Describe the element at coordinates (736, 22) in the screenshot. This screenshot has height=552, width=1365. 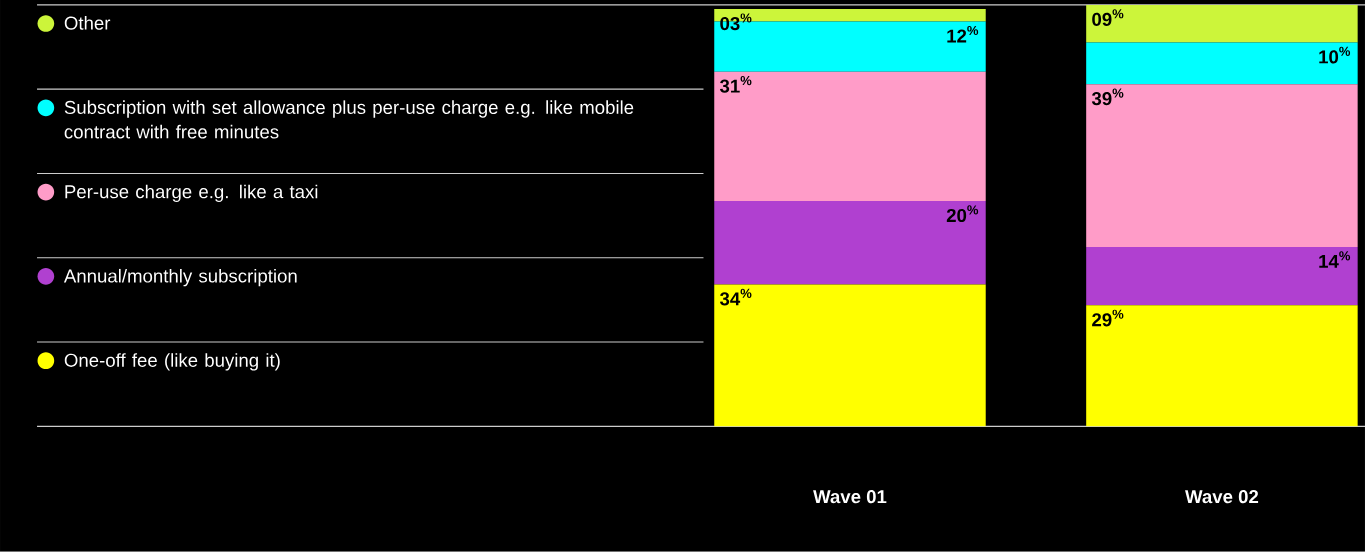
I see `data-label: 03$^{%}$` at that location.